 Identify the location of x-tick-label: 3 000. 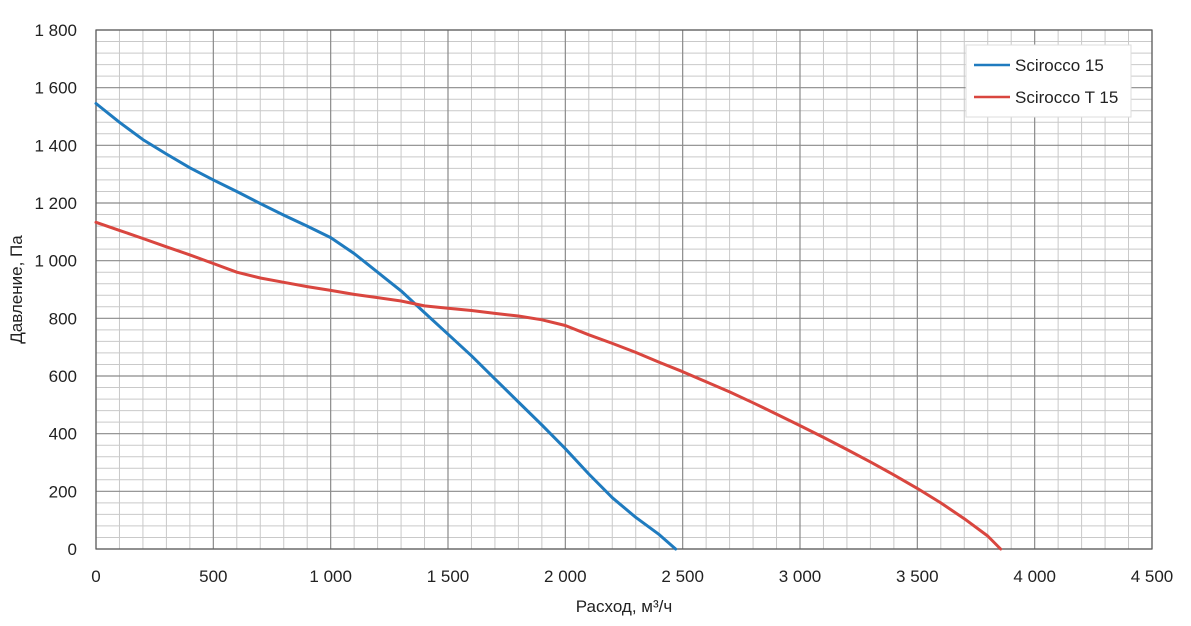
(800, 576).